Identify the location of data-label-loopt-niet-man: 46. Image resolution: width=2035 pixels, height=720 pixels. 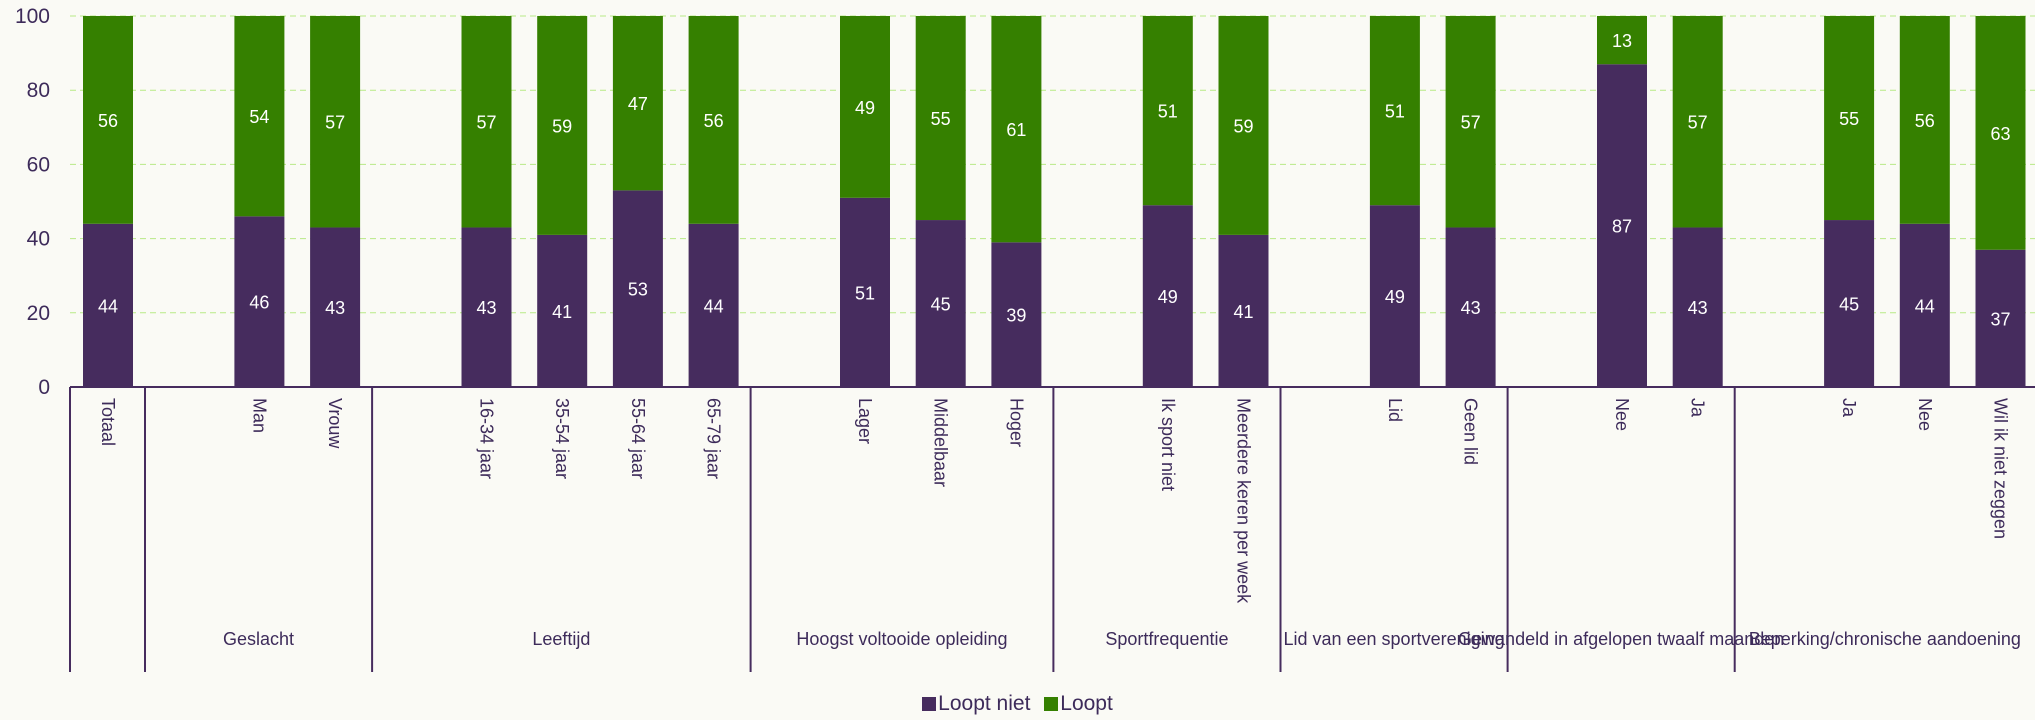
(259, 303).